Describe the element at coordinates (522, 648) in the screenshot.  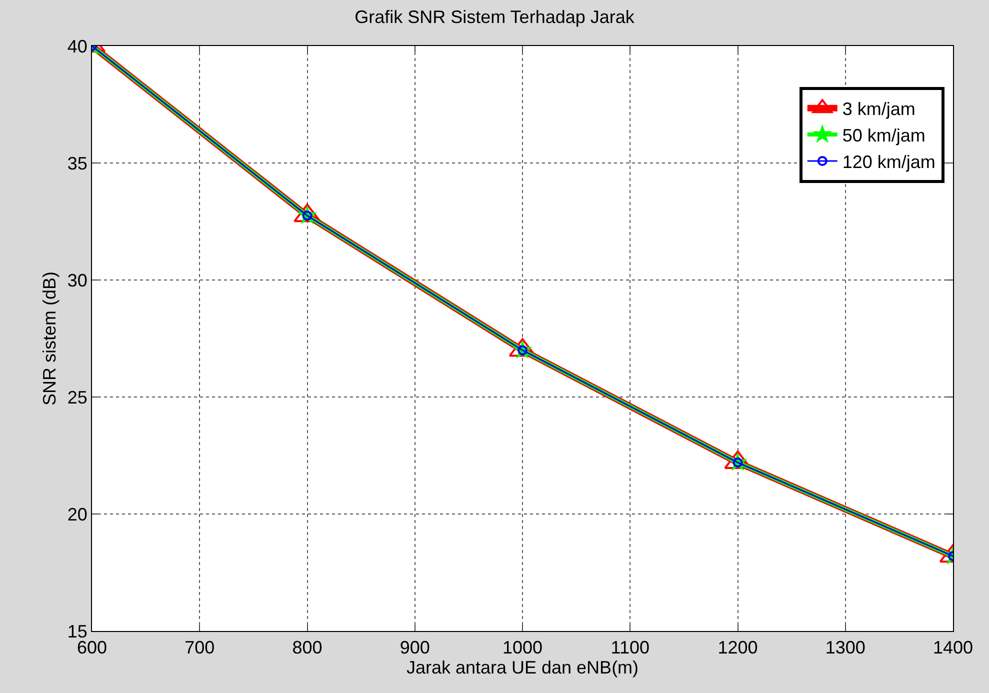
I see `x-tick-label: 1000` at that location.